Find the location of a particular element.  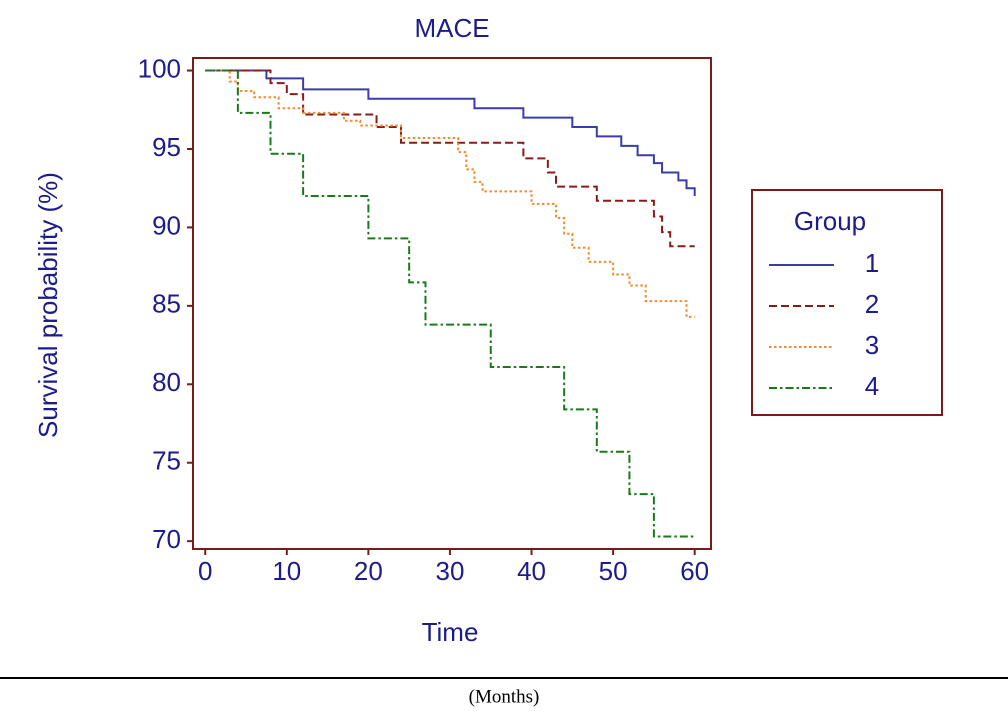

legend-label: 3 is located at coordinates (872, 345).